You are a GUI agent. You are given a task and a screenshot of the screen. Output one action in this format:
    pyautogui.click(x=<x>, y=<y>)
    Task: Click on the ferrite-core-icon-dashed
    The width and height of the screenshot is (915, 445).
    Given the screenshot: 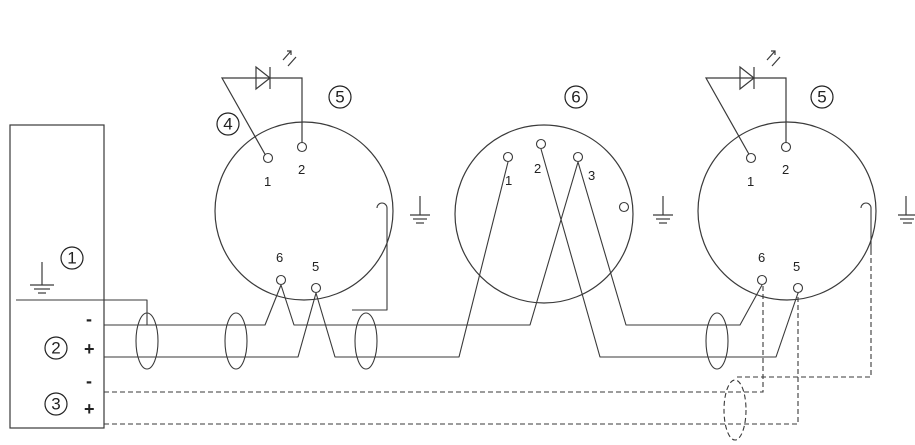 What is the action you would take?
    pyautogui.click(x=735, y=410)
    